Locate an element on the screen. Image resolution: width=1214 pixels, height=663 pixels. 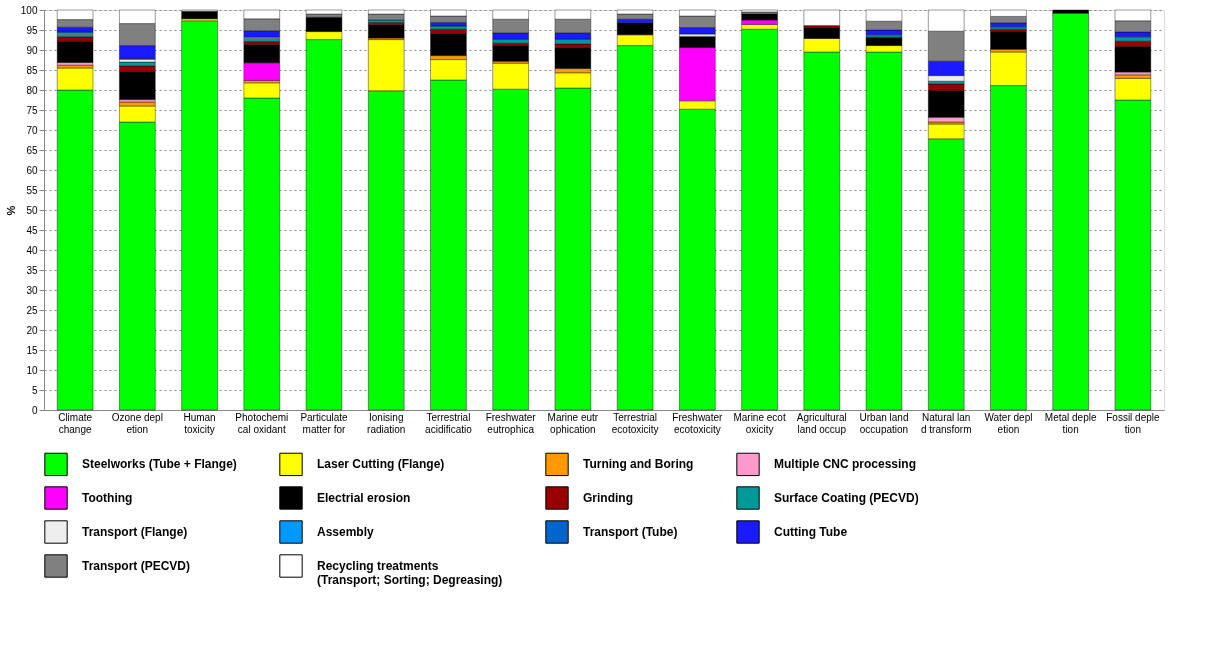
x-tick-label: Ionising radiation is located at coordinates (386, 423).